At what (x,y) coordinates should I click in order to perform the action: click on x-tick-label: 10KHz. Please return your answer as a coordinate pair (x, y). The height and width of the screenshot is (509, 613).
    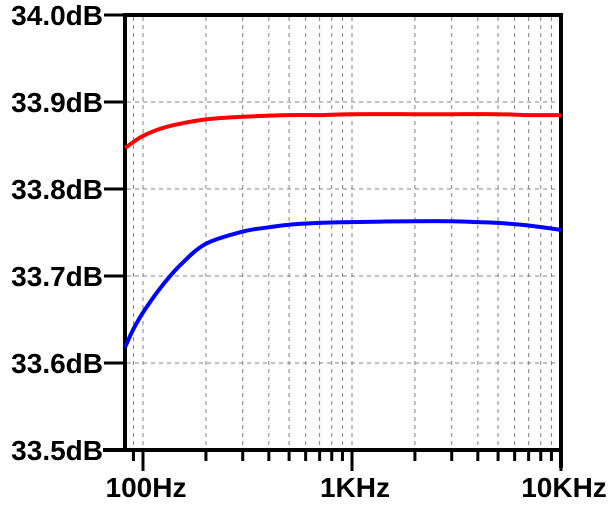
    Looking at the image, I should click on (564, 487).